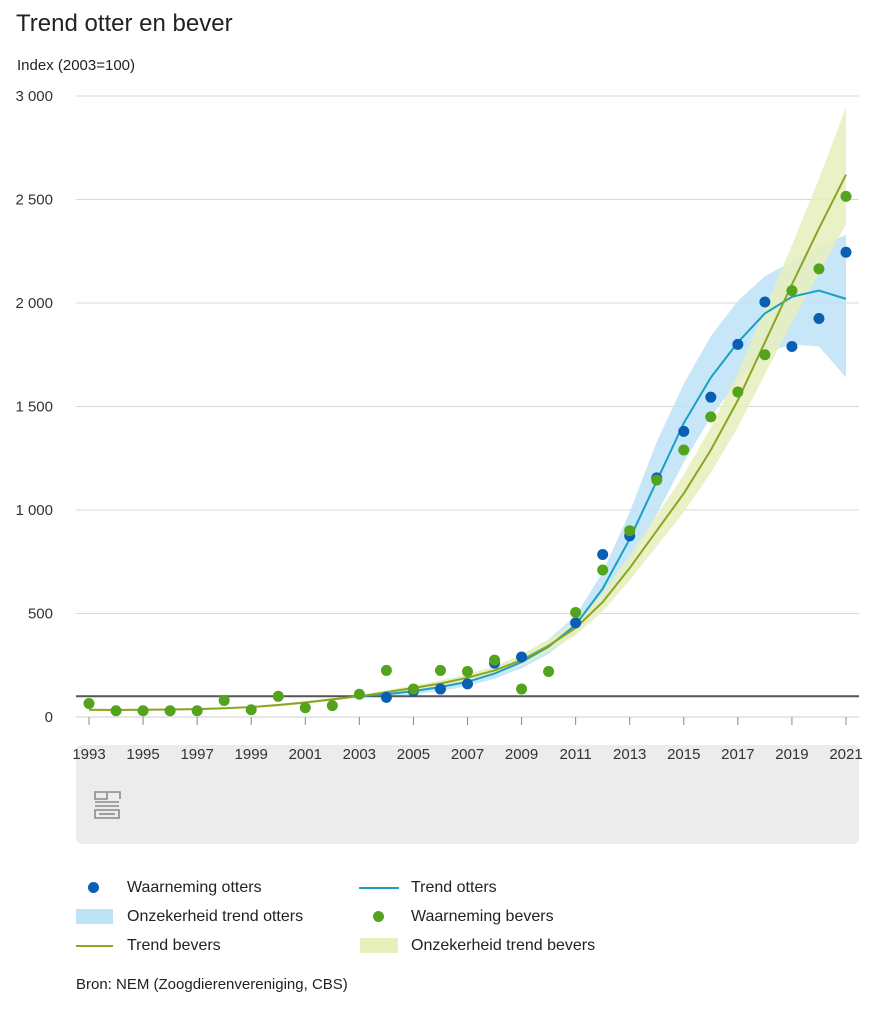 The width and height of the screenshot is (874, 1020). What do you see at coordinates (251, 754) in the screenshot?
I see `x-tick-label: 1999` at bounding box center [251, 754].